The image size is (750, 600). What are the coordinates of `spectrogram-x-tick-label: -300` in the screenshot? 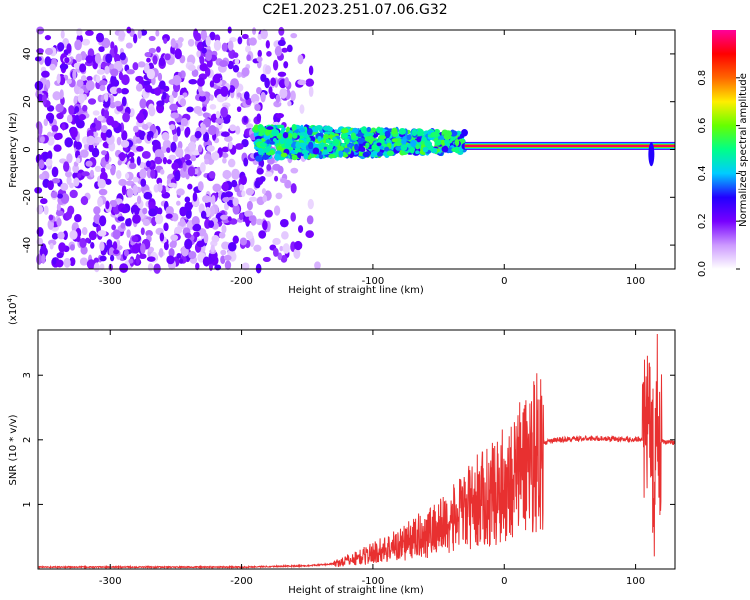 It's located at (110, 281).